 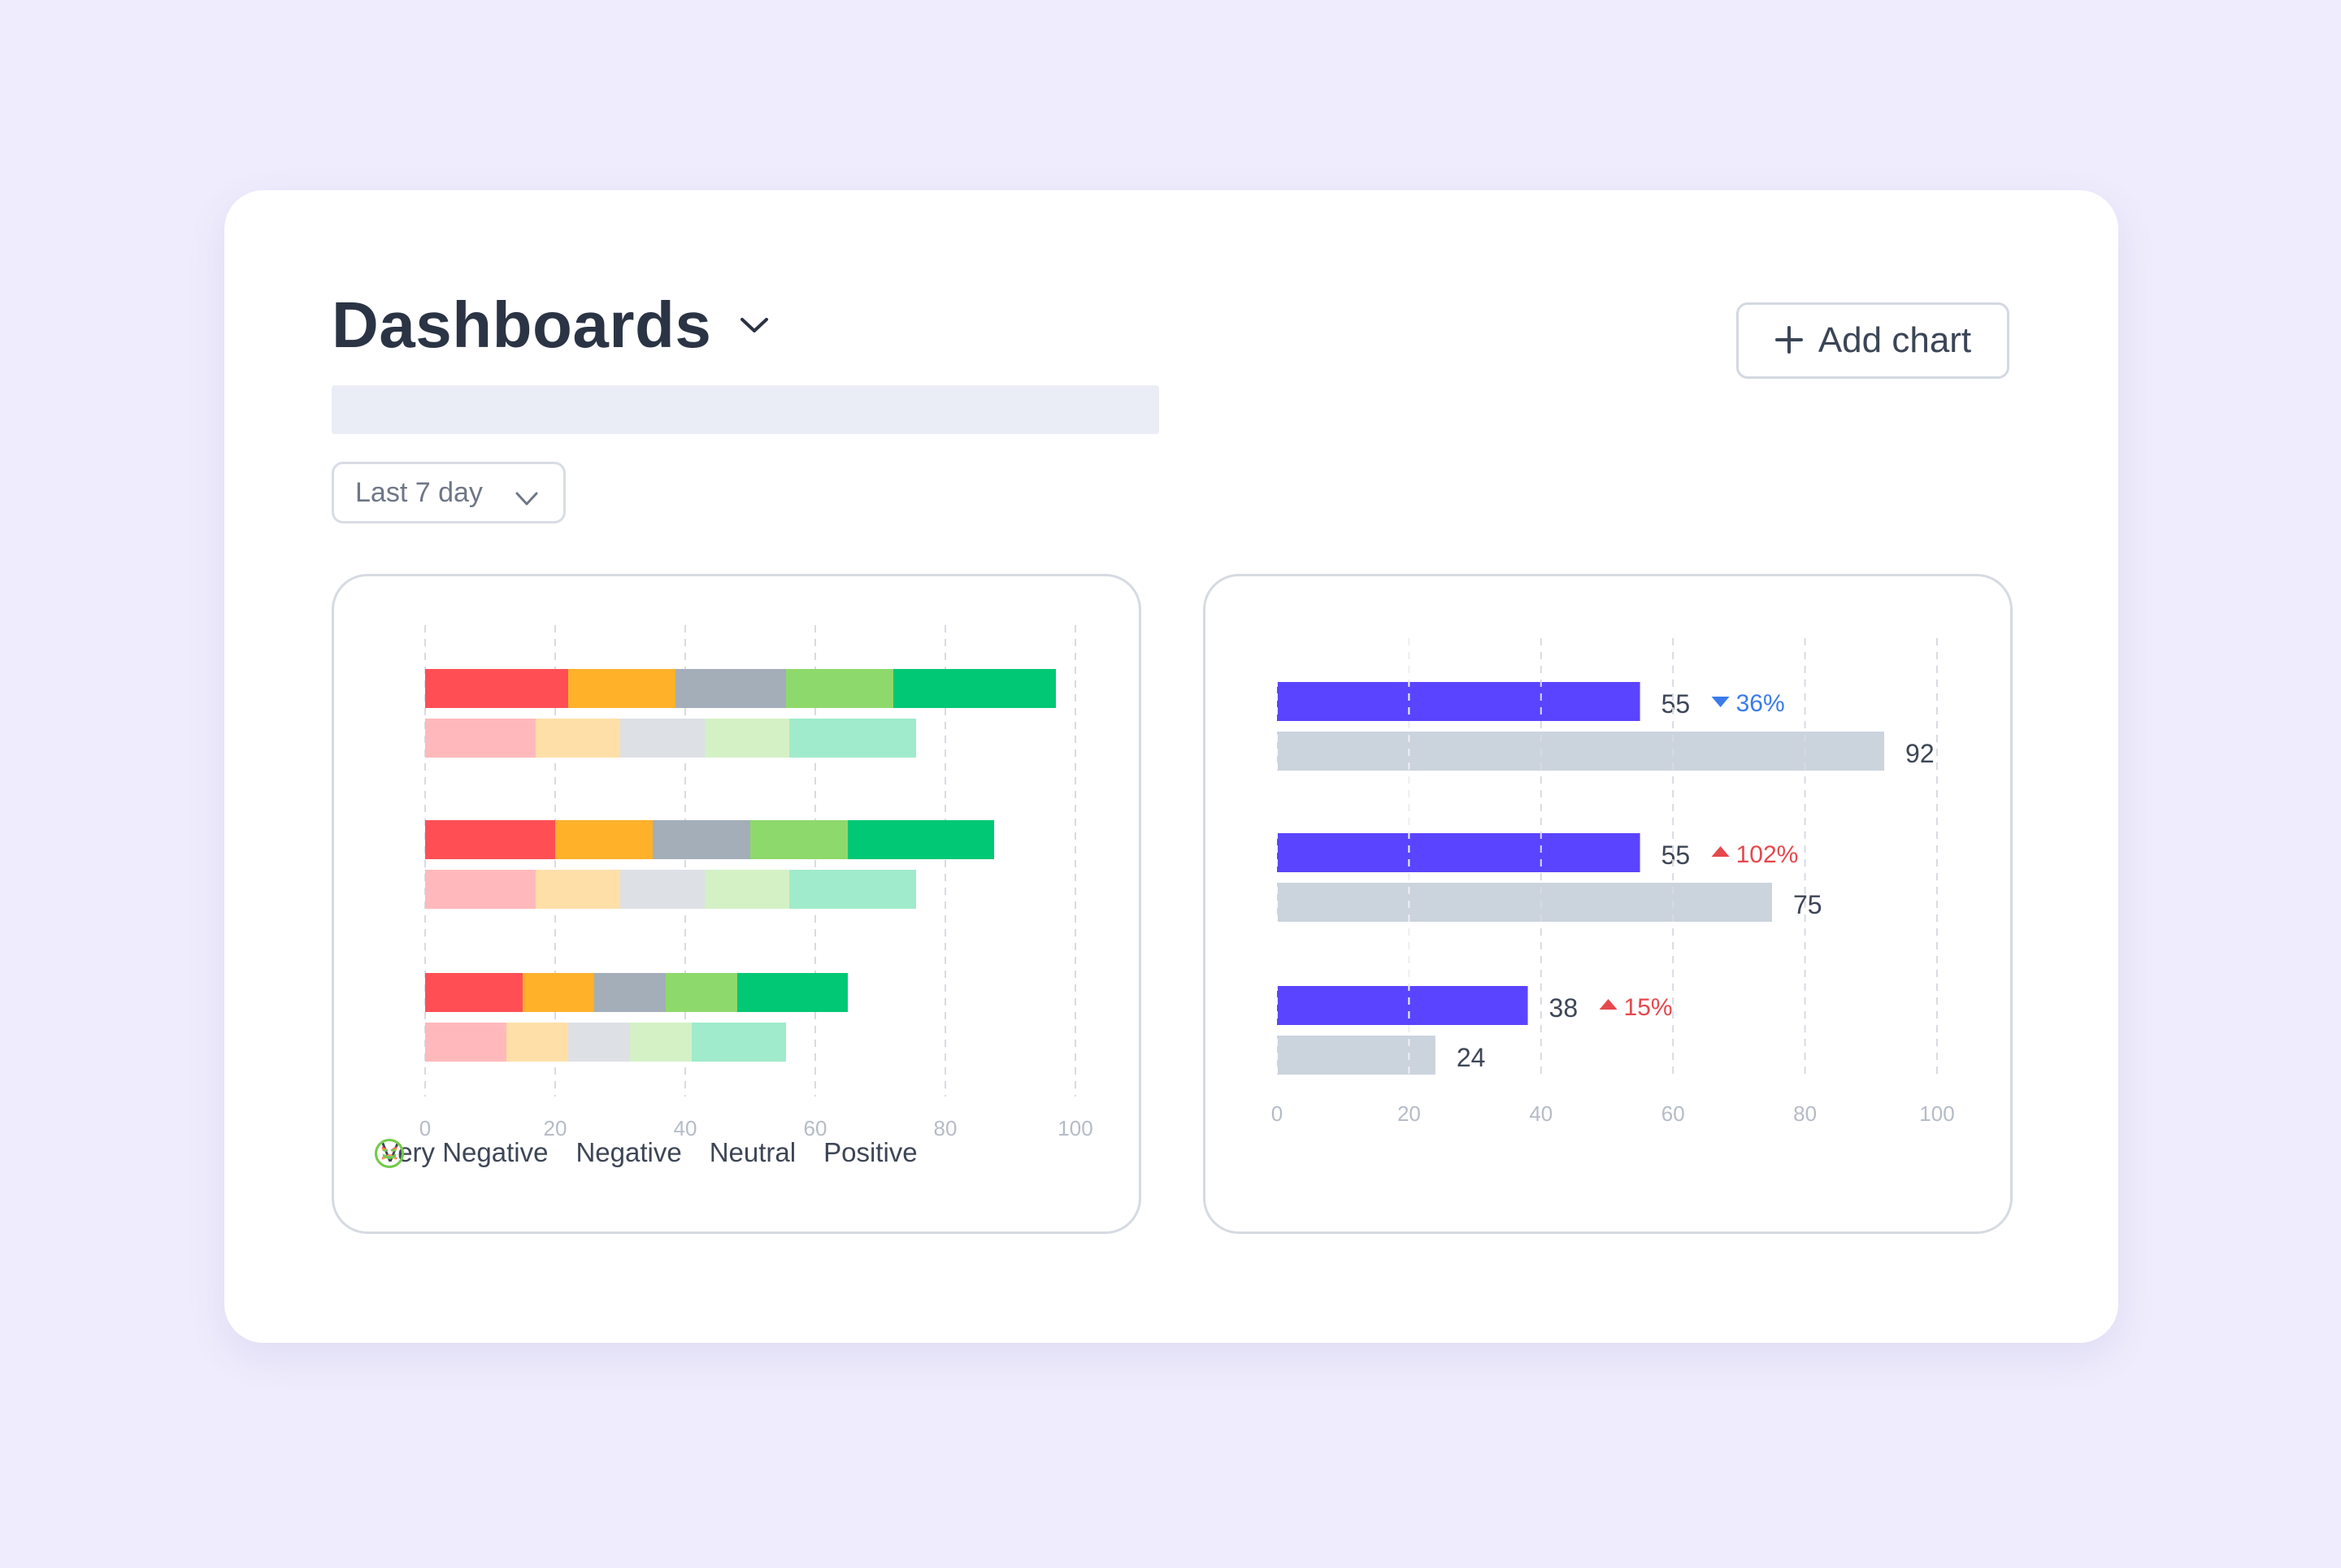 What do you see at coordinates (871, 1152) in the screenshot?
I see `legend-label: Positive` at bounding box center [871, 1152].